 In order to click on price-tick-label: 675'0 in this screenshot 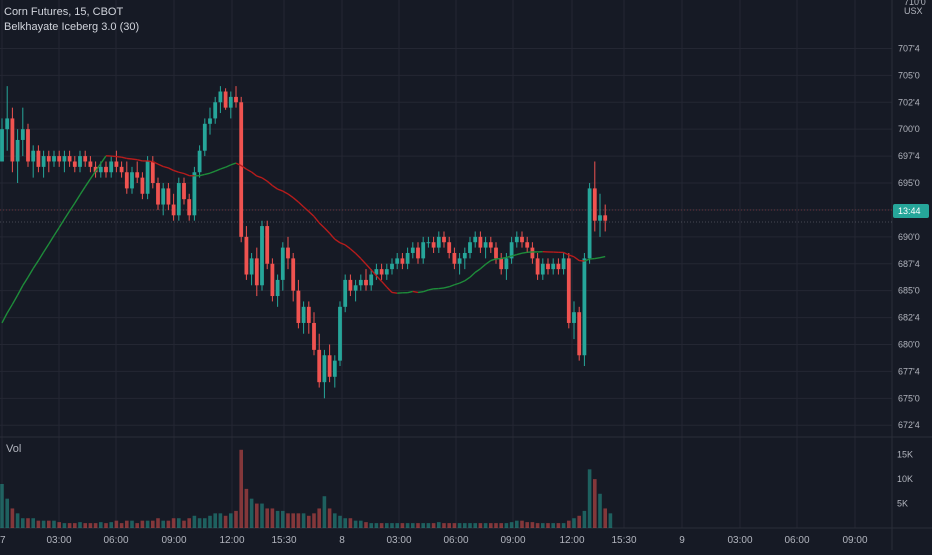, I will do `click(909, 398)`.